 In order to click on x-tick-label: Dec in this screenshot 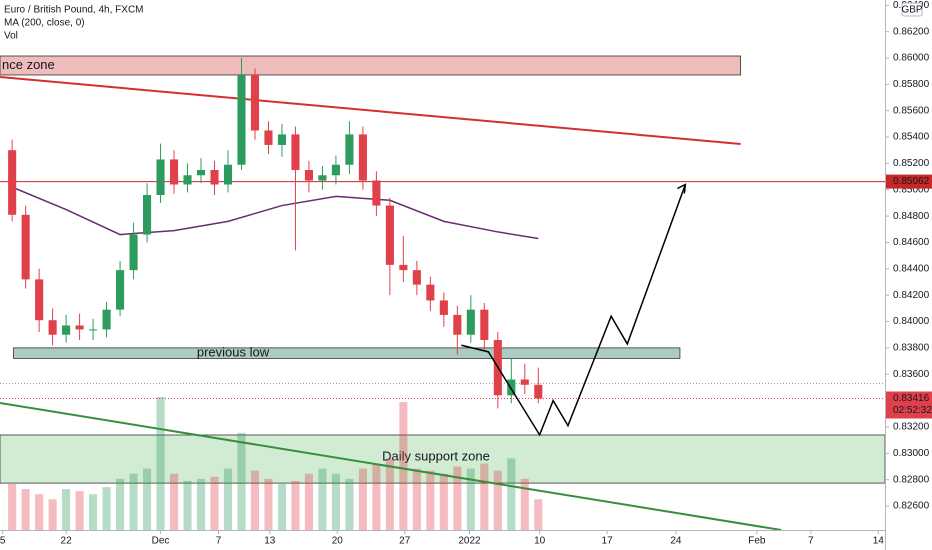, I will do `click(161, 541)`.